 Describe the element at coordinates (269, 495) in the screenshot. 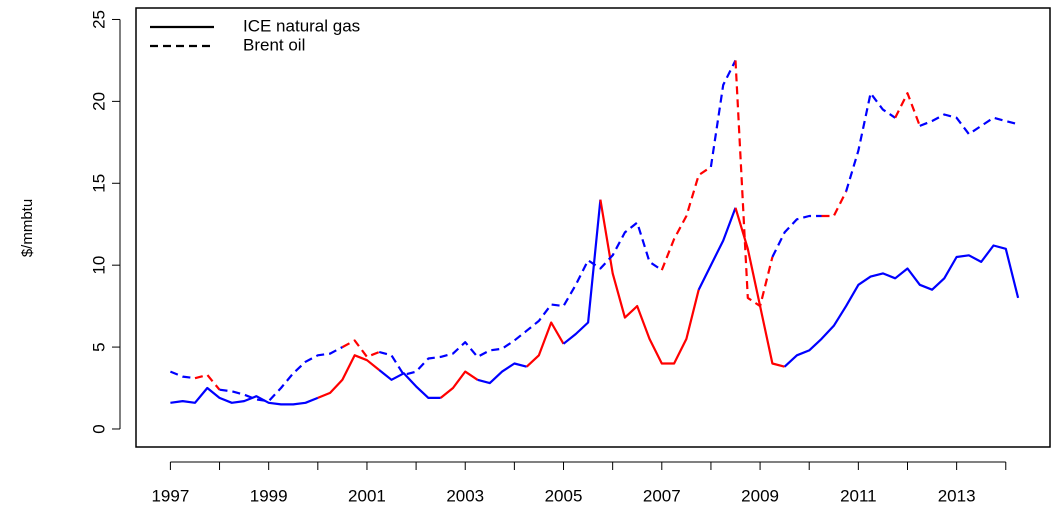

I see `x-tick-label: 1999` at that location.